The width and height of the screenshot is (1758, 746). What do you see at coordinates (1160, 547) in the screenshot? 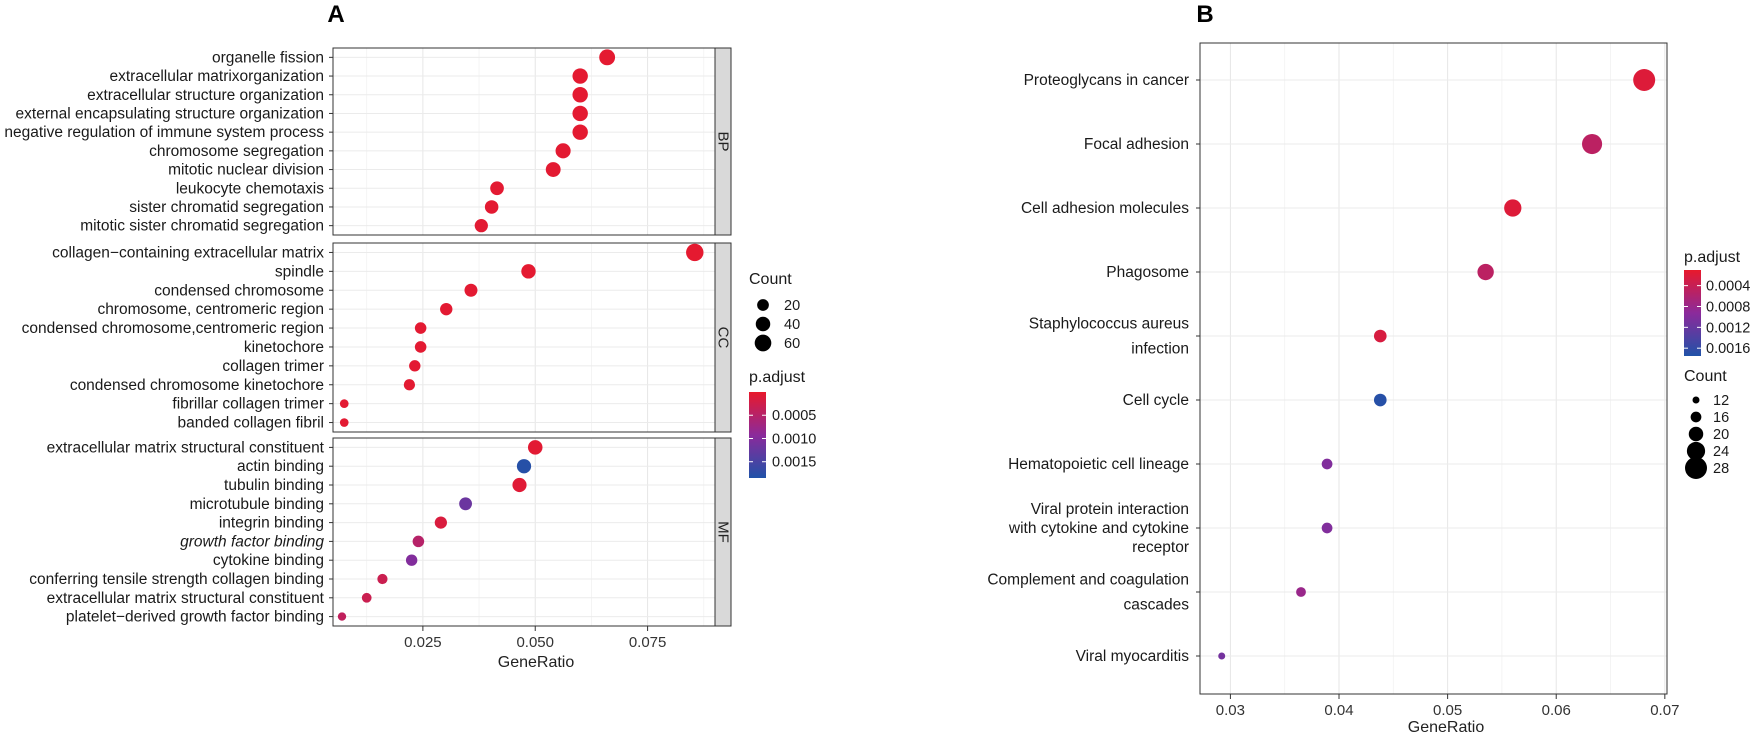
I see `category-label-line: receptor` at bounding box center [1160, 547].